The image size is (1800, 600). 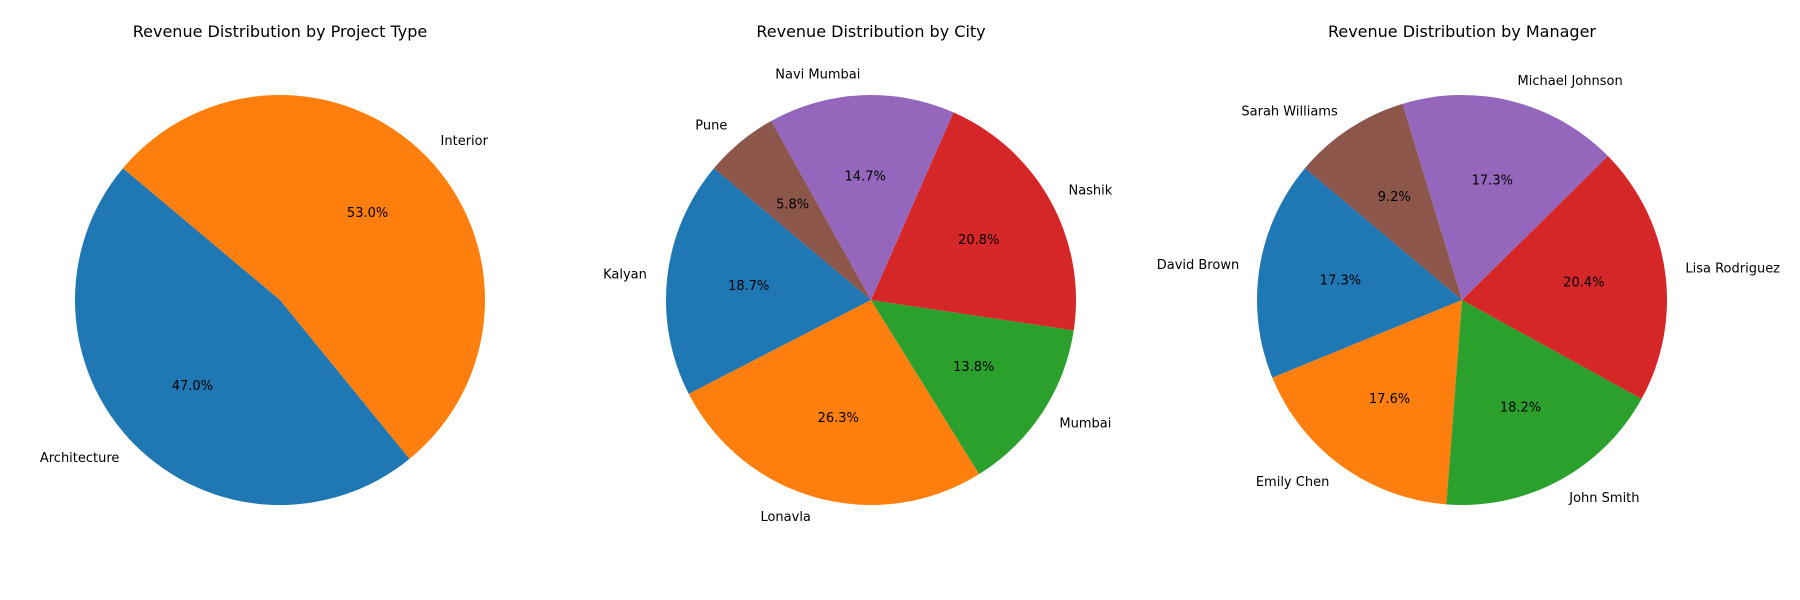 I want to click on slice-label-michael-johnson: Michael Johnson, so click(x=1570, y=81).